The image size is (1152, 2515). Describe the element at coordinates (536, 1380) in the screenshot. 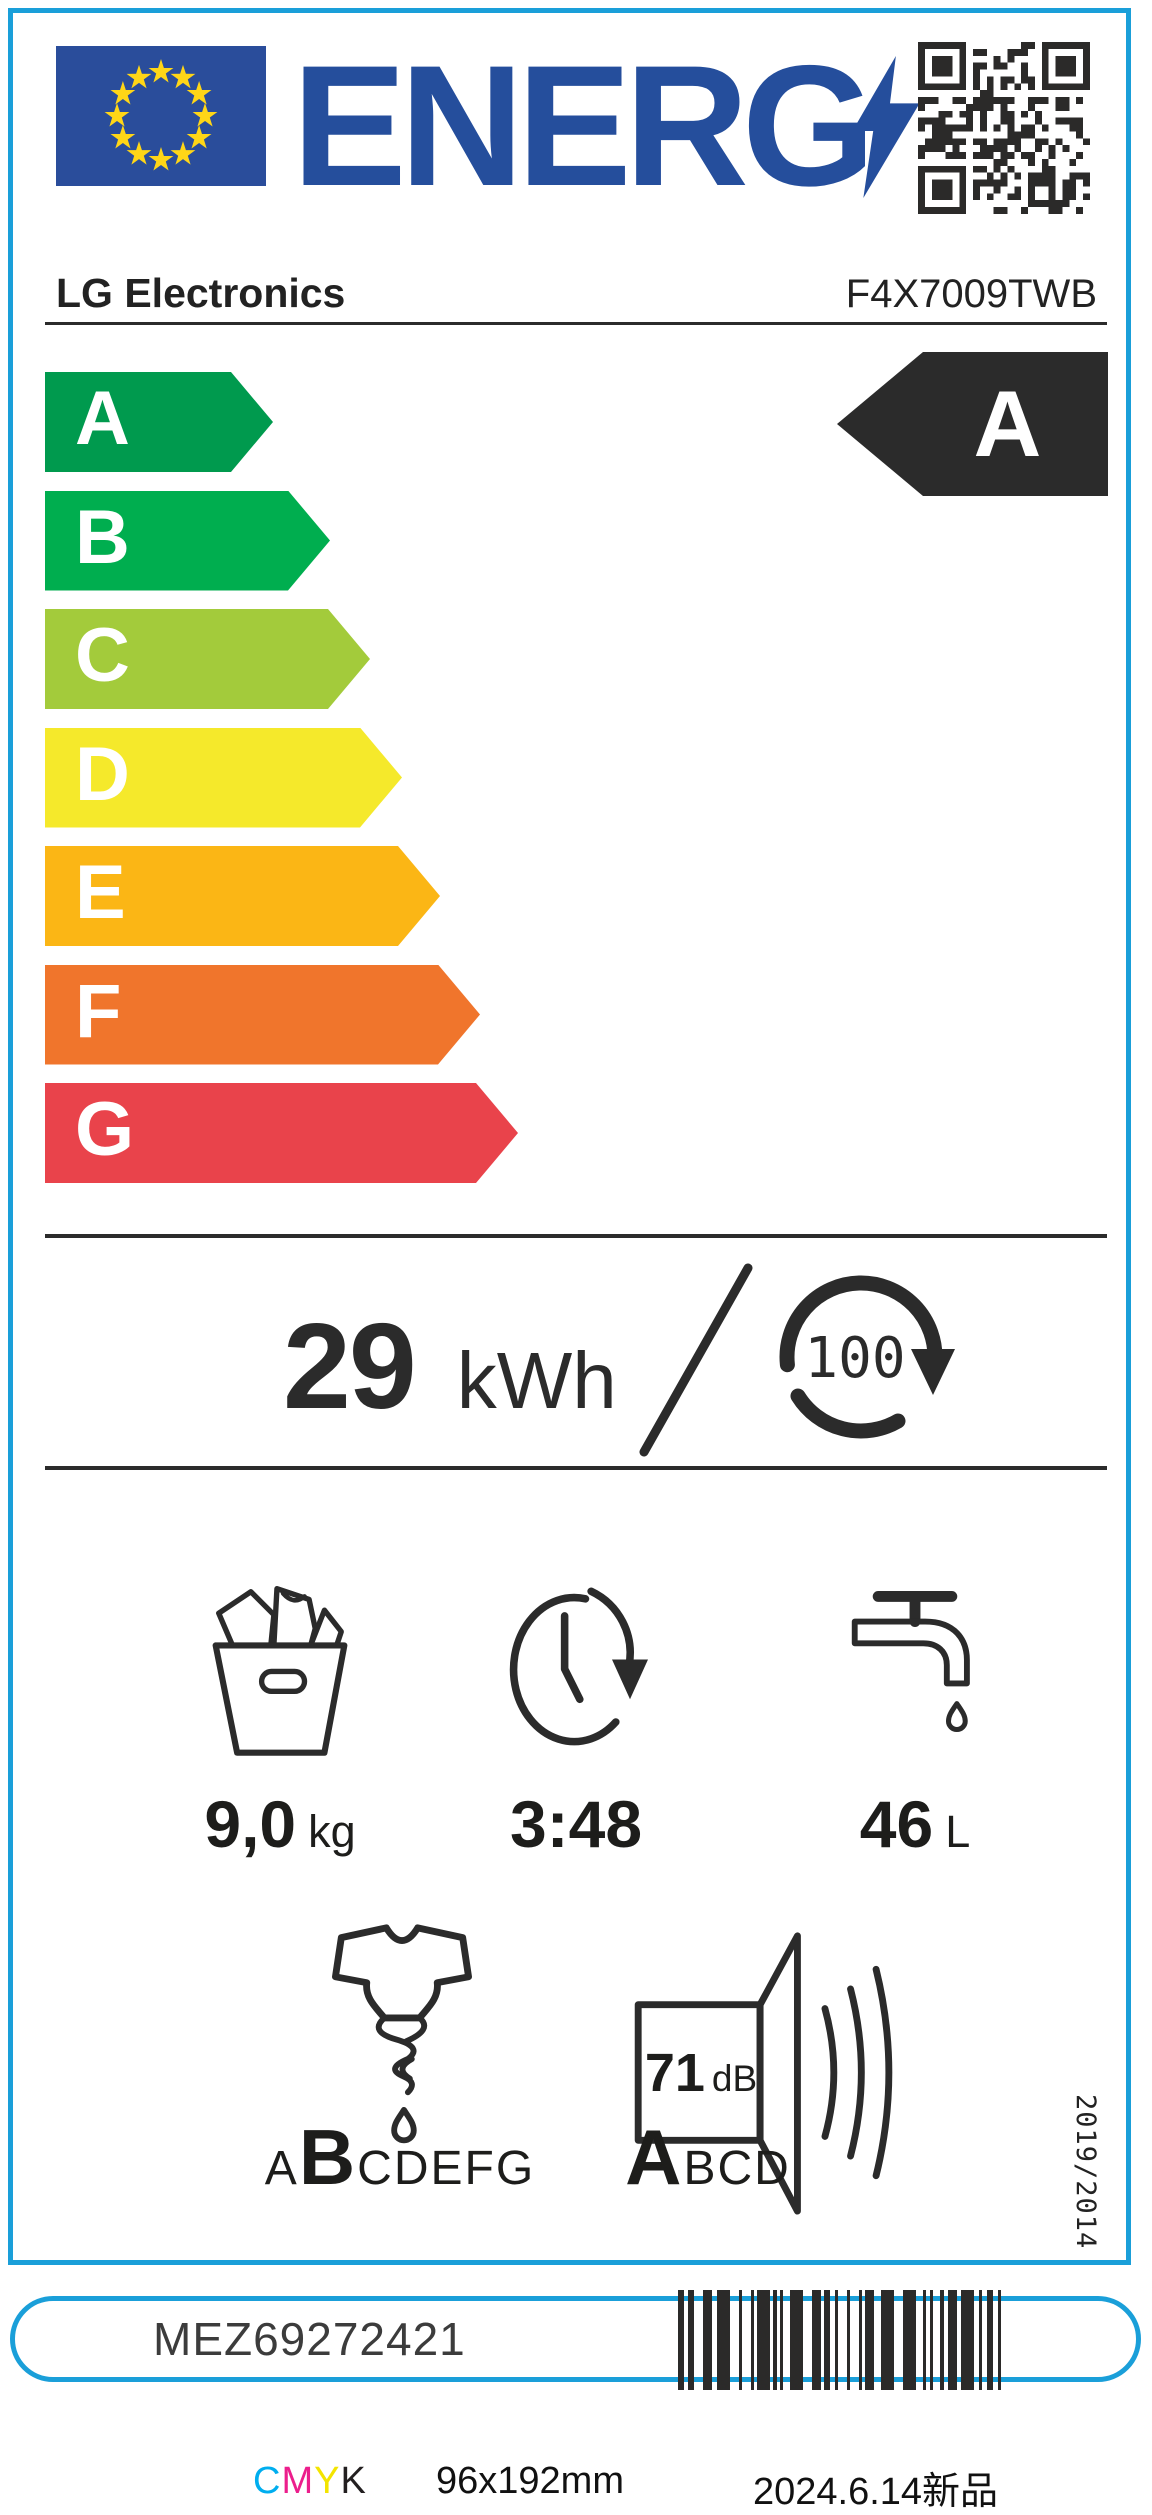

I see `energy-unit: kWh` at that location.